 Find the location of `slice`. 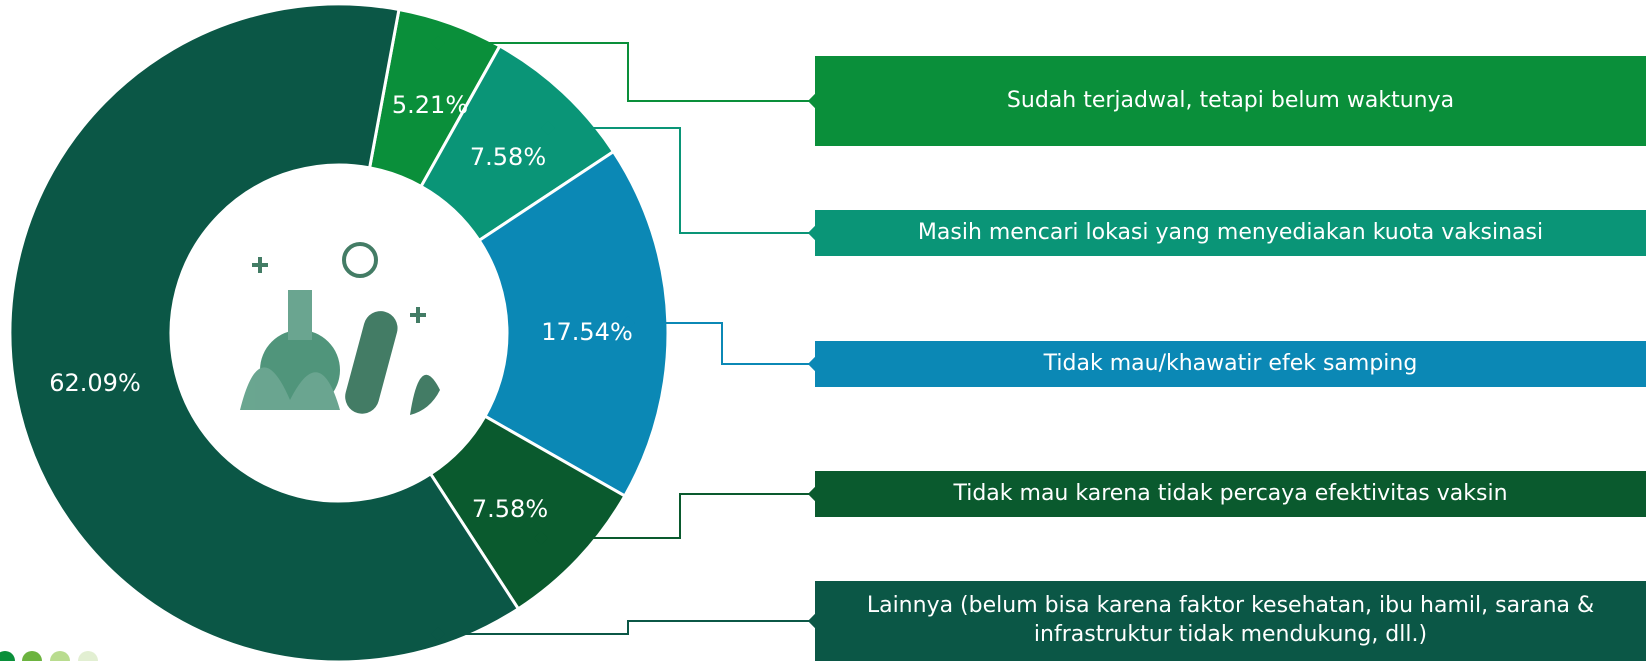

slice is located at coordinates (573, 323).